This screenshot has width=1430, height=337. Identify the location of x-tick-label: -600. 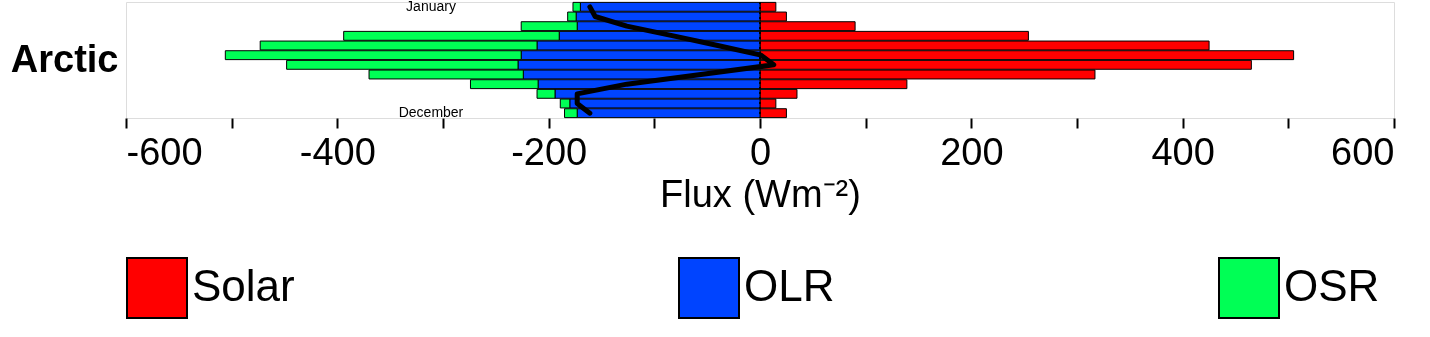
(164, 151).